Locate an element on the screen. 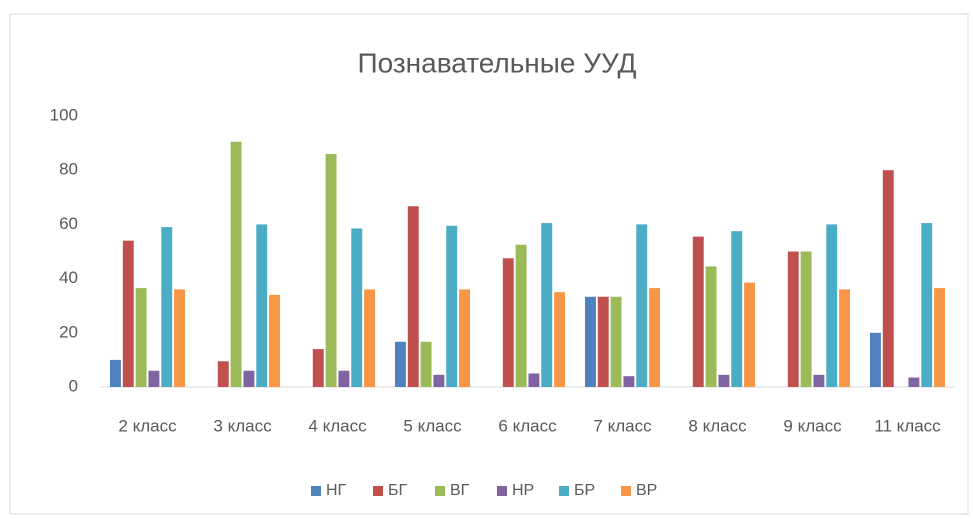 The height and width of the screenshot is (519, 973). y-tick-label: 100 is located at coordinates (64, 114).